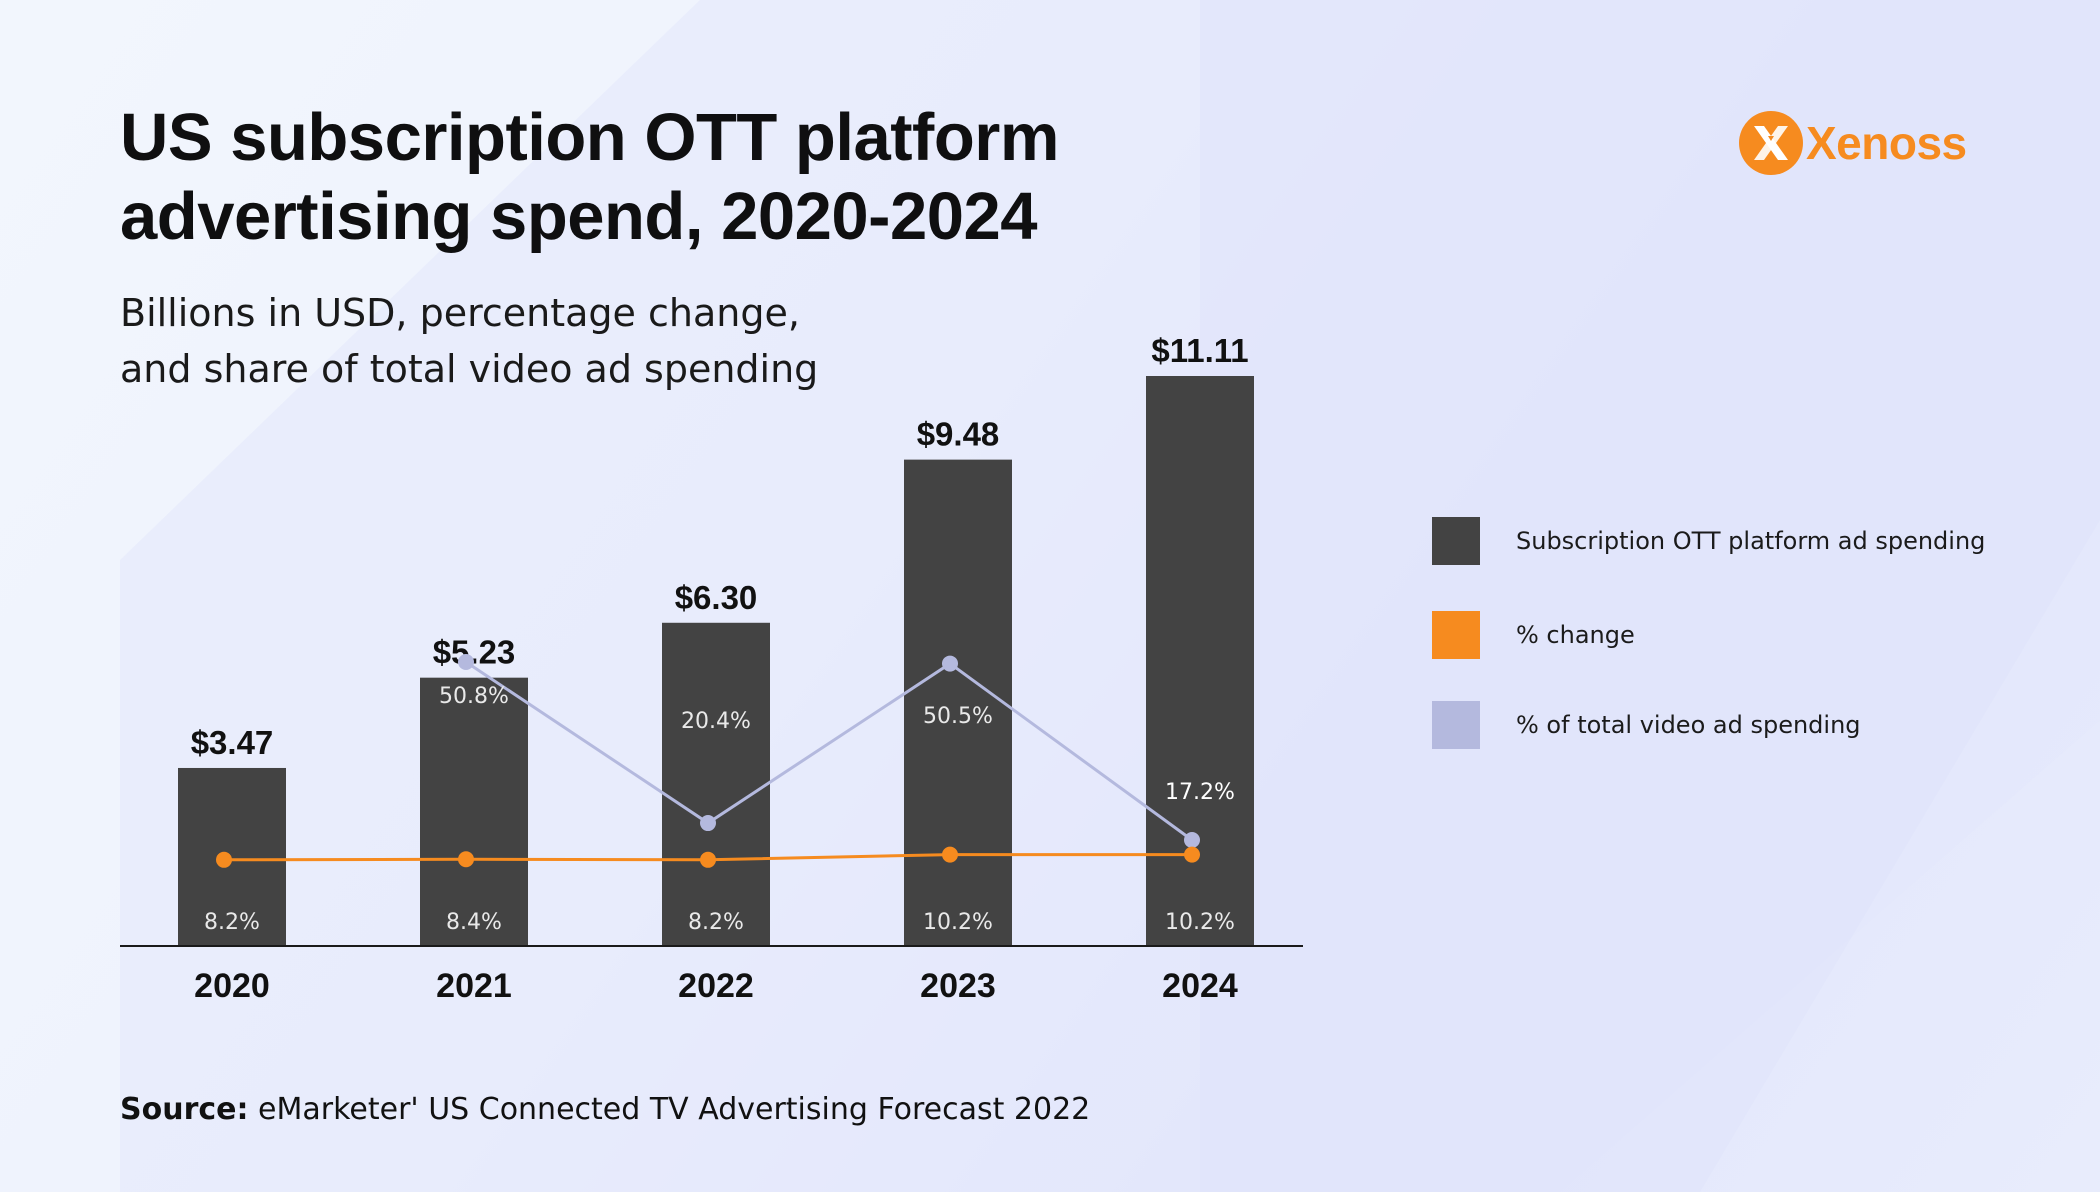 The height and width of the screenshot is (1192, 2100). What do you see at coordinates (224, 859) in the screenshot?
I see `share-point-2020` at bounding box center [224, 859].